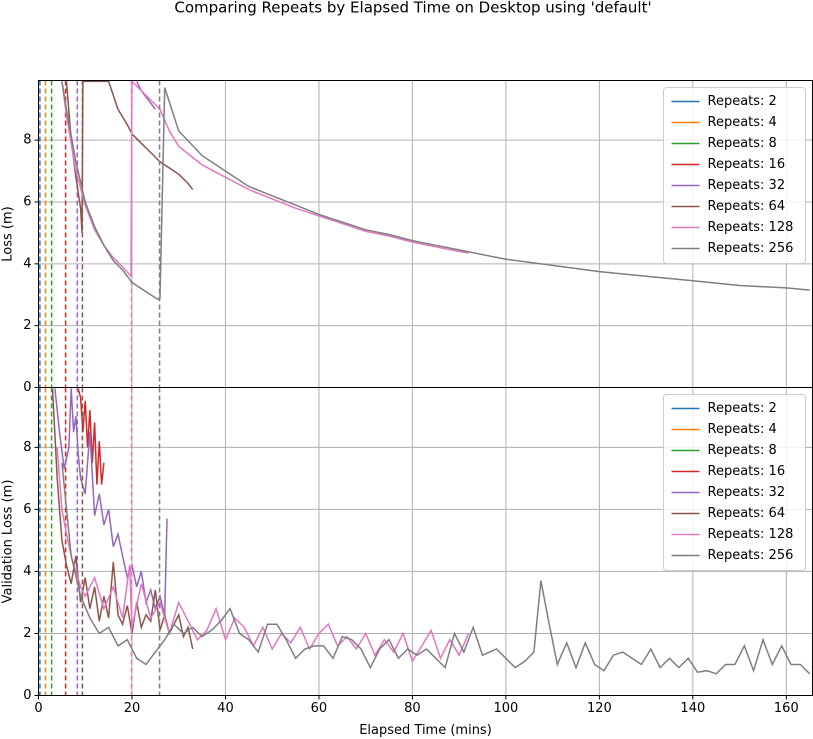 This screenshot has width=813, height=739. What do you see at coordinates (786, 708) in the screenshot?
I see `x-tick-label: 160` at bounding box center [786, 708].